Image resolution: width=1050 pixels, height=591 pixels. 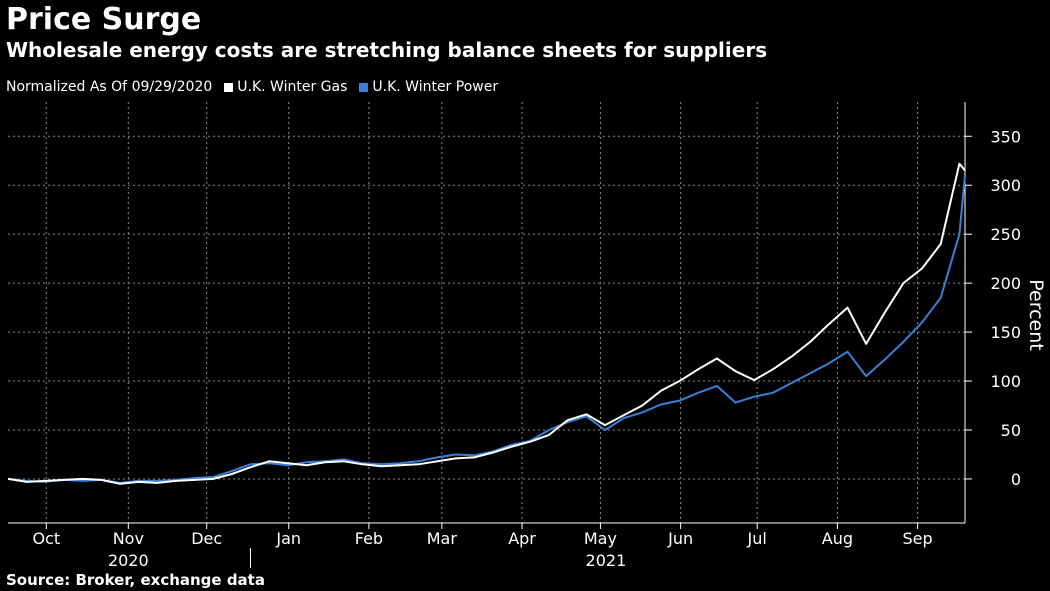 I want to click on legend-item-power: U.K. Winter Power, so click(x=428, y=87).